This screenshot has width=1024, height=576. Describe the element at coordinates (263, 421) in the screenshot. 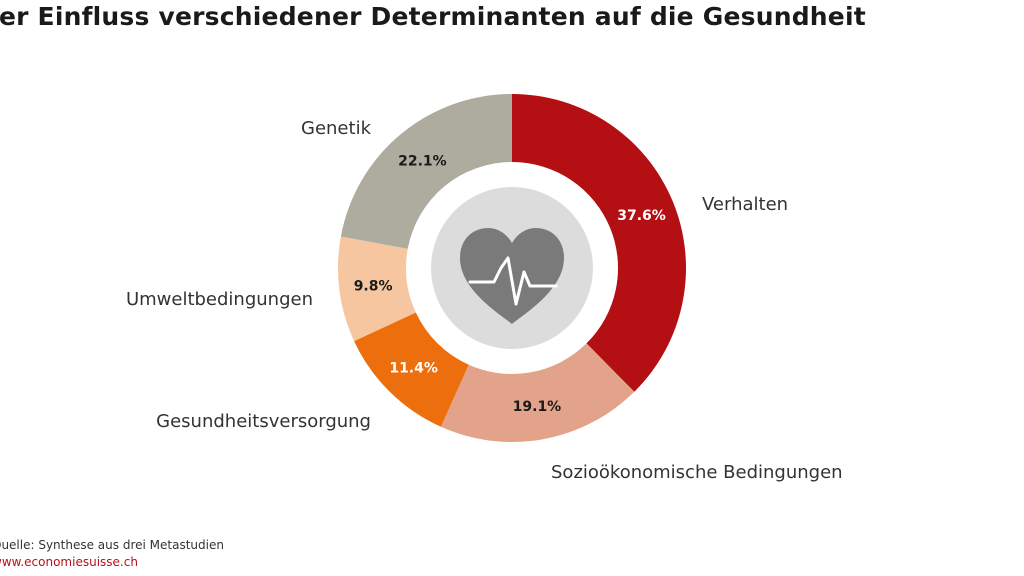

I see `category-label-gesundheitsversorgung: Gesundheitsversorgung` at that location.